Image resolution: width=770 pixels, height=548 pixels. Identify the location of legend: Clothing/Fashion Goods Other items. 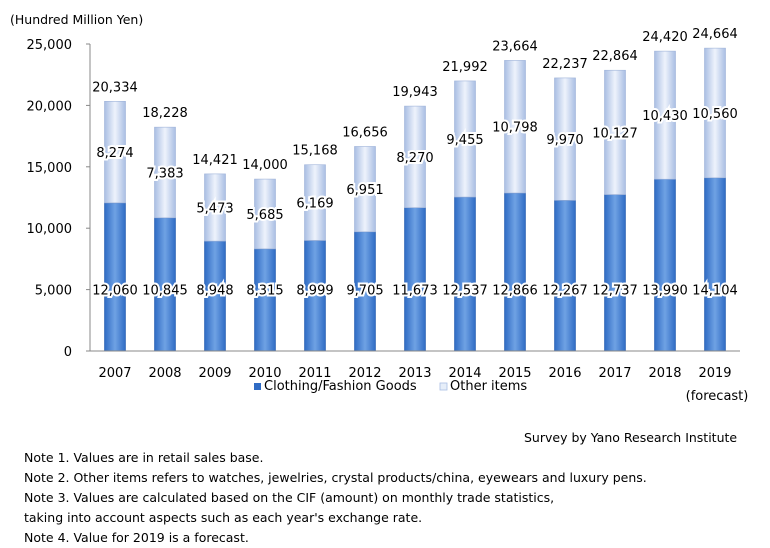
(390, 386).